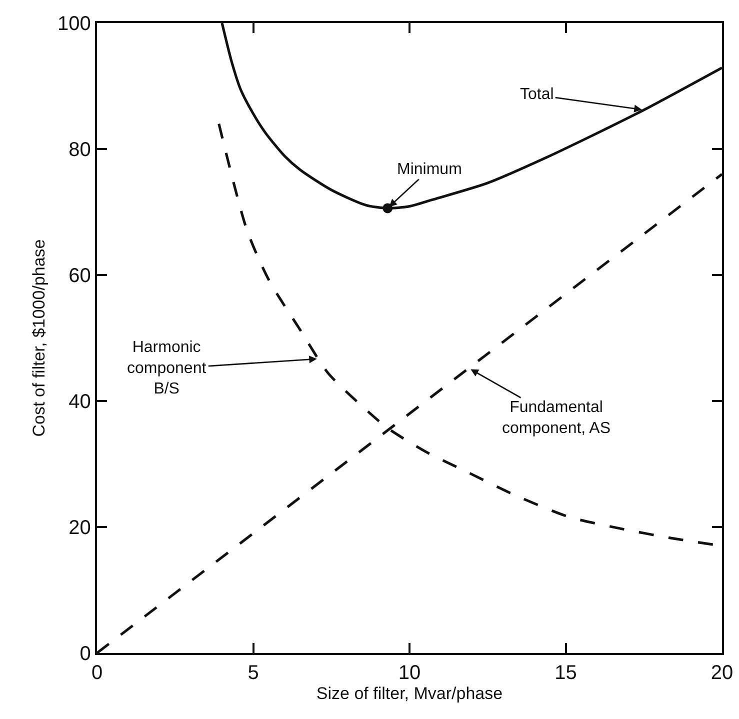 Image resolution: width=739 pixels, height=719 pixels. What do you see at coordinates (253, 673) in the screenshot?
I see `x-tick-label: 5` at bounding box center [253, 673].